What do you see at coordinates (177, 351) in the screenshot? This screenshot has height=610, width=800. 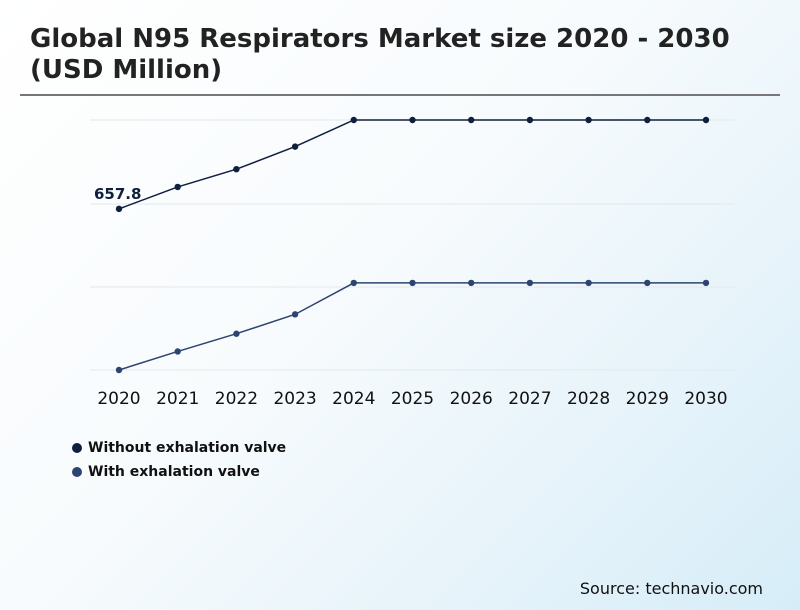 I see `data-point-s1-2021` at bounding box center [177, 351].